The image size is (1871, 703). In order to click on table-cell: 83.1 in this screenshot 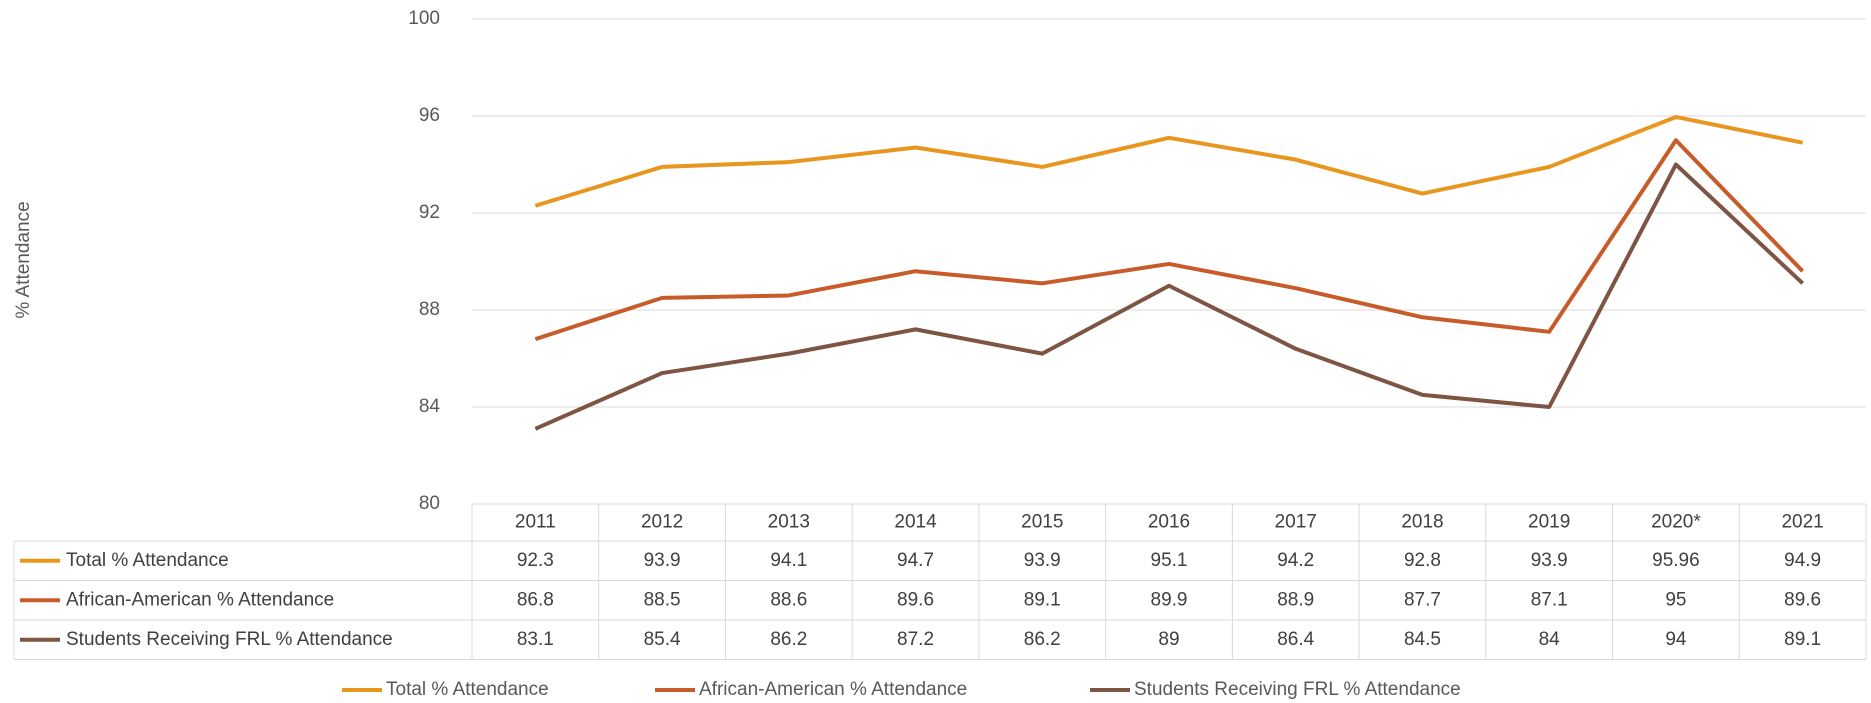, I will do `click(535, 639)`.